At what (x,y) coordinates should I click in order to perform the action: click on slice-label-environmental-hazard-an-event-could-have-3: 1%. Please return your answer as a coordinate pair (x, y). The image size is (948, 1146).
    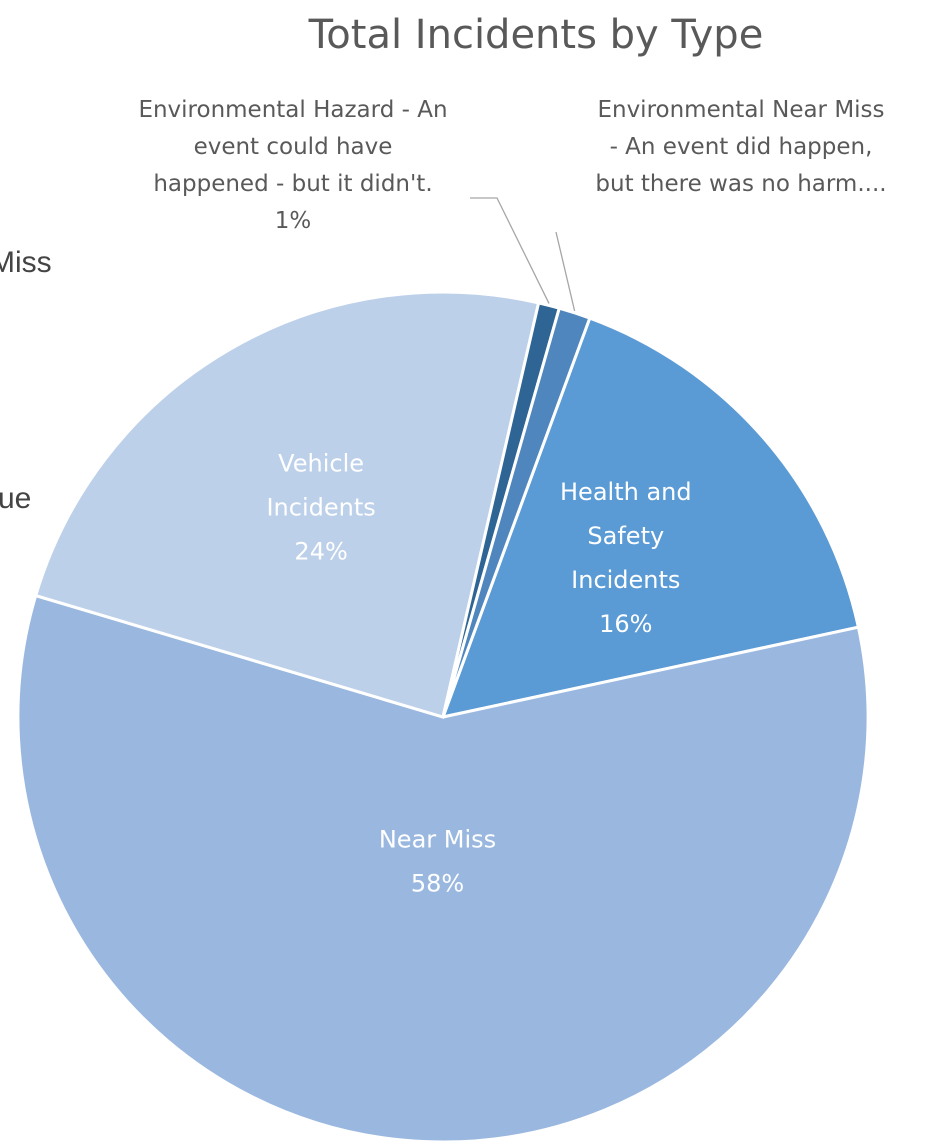
    Looking at the image, I should click on (293, 221).